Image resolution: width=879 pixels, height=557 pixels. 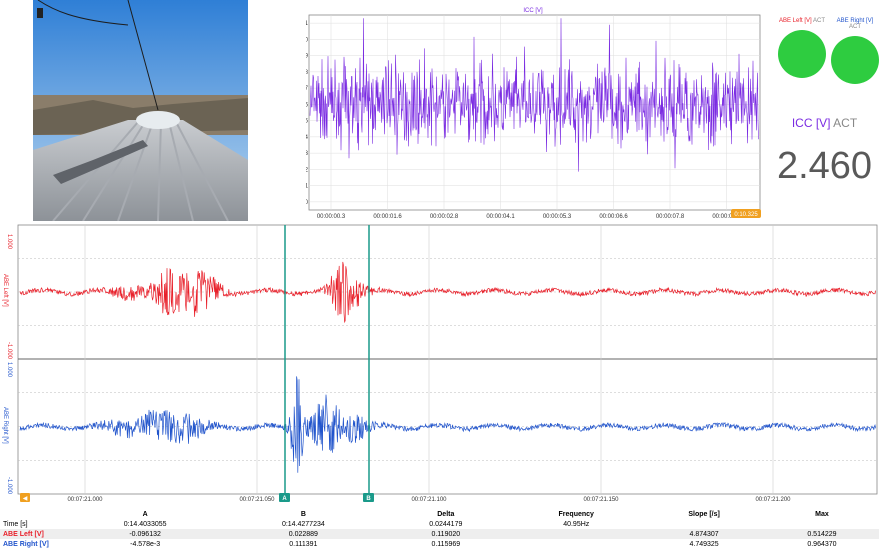 I want to click on indicator-abe-right: ABE Right [V] ACT, so click(x=855, y=51).